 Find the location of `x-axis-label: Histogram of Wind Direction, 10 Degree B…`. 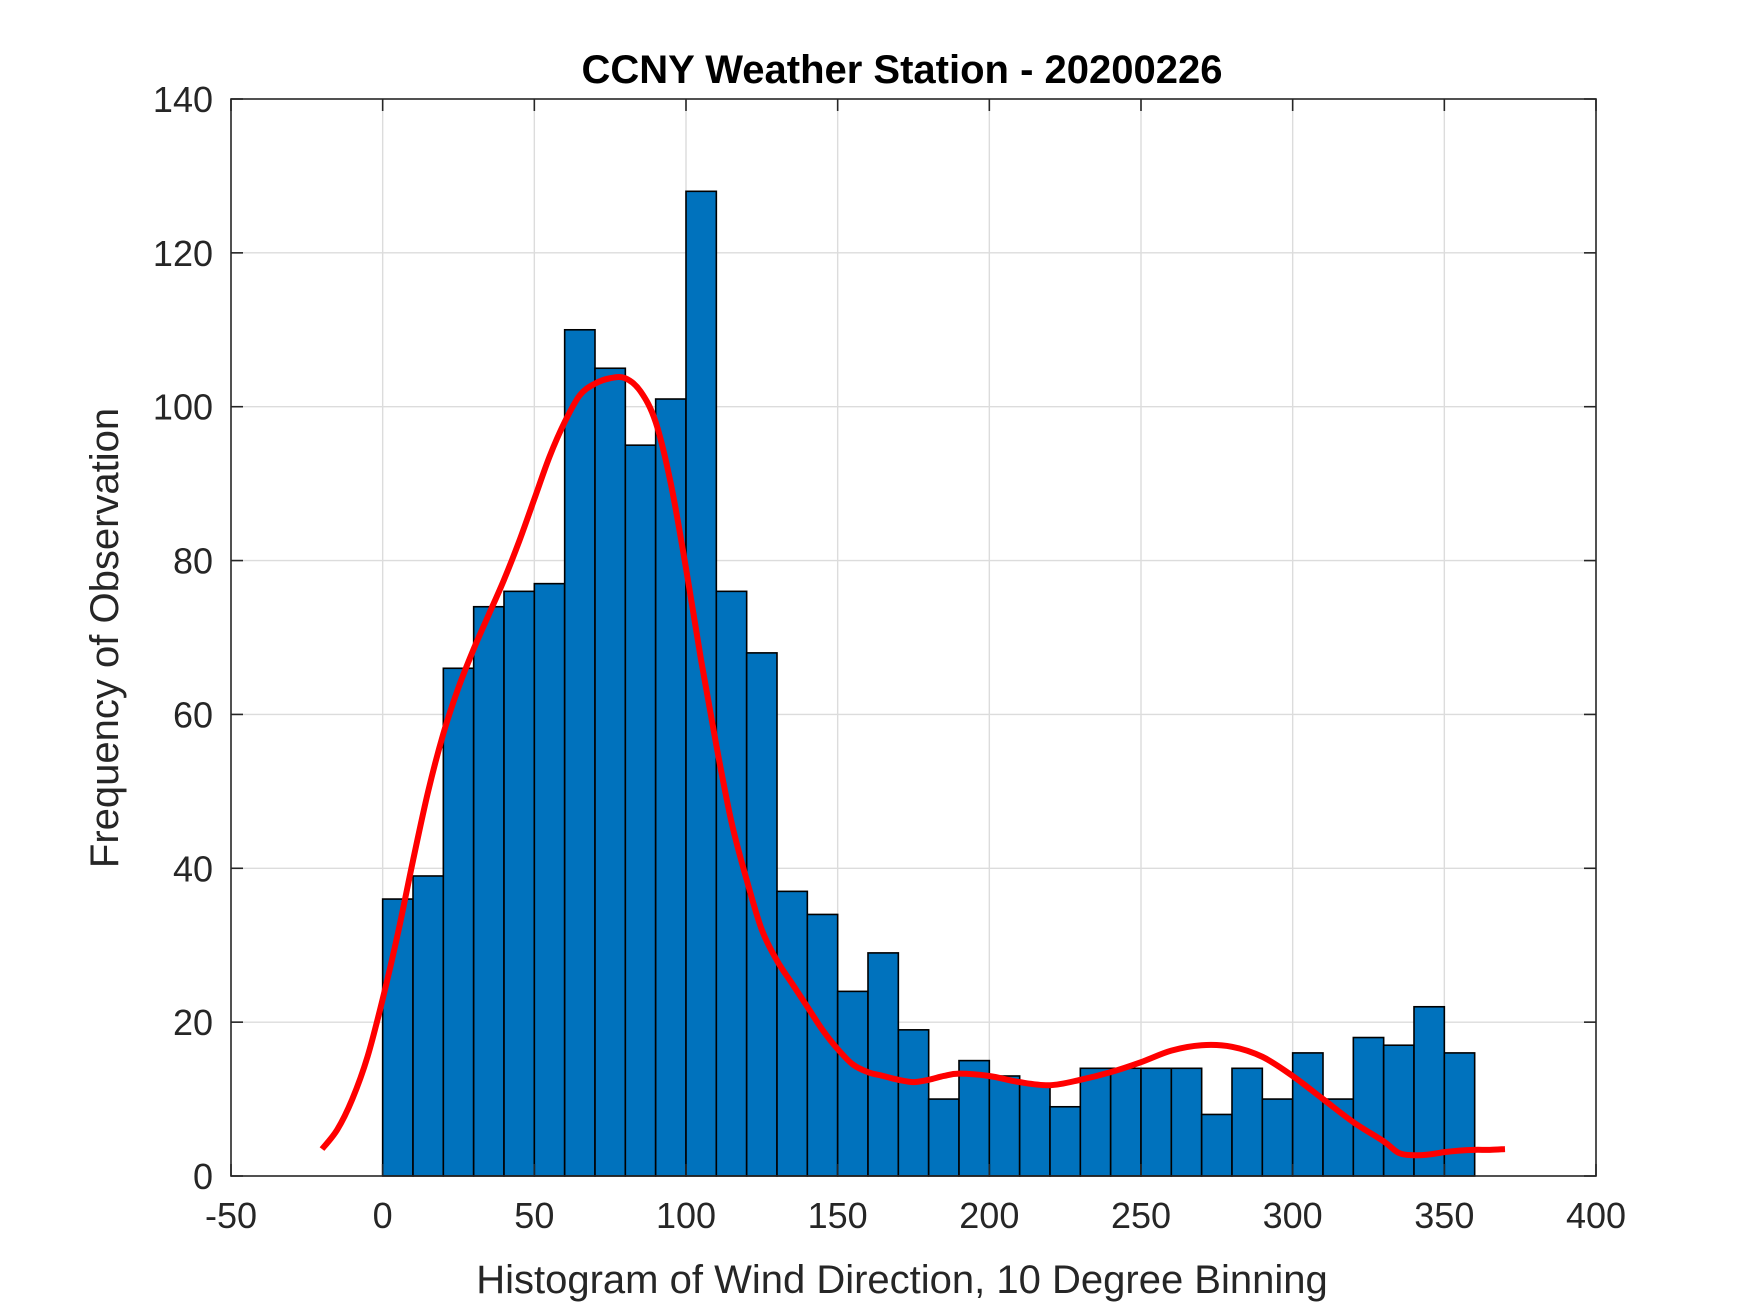

x-axis-label: Histogram of Wind Direction, 10 Degree B… is located at coordinates (902, 1280).